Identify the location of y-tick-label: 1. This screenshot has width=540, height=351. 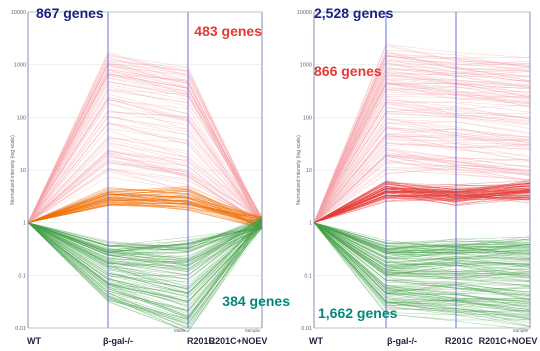
(310, 224).